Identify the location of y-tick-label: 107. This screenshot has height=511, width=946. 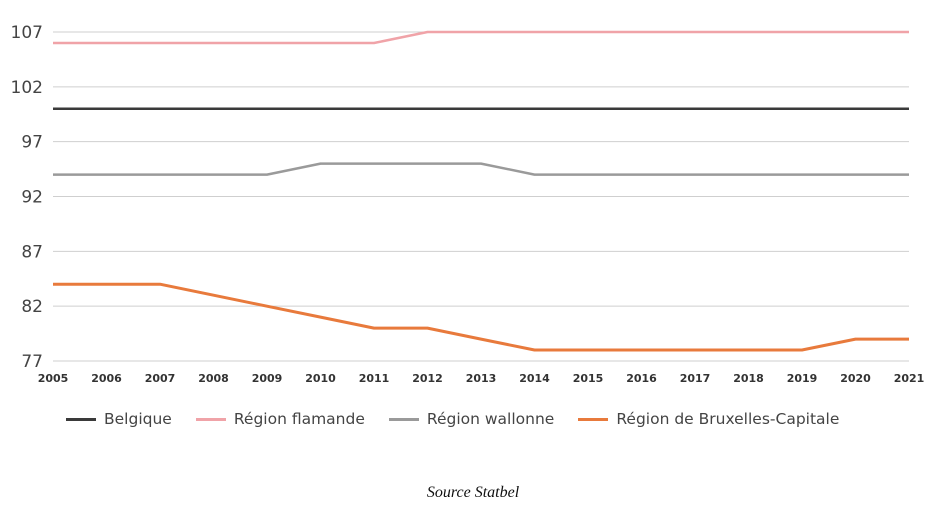
(27, 33).